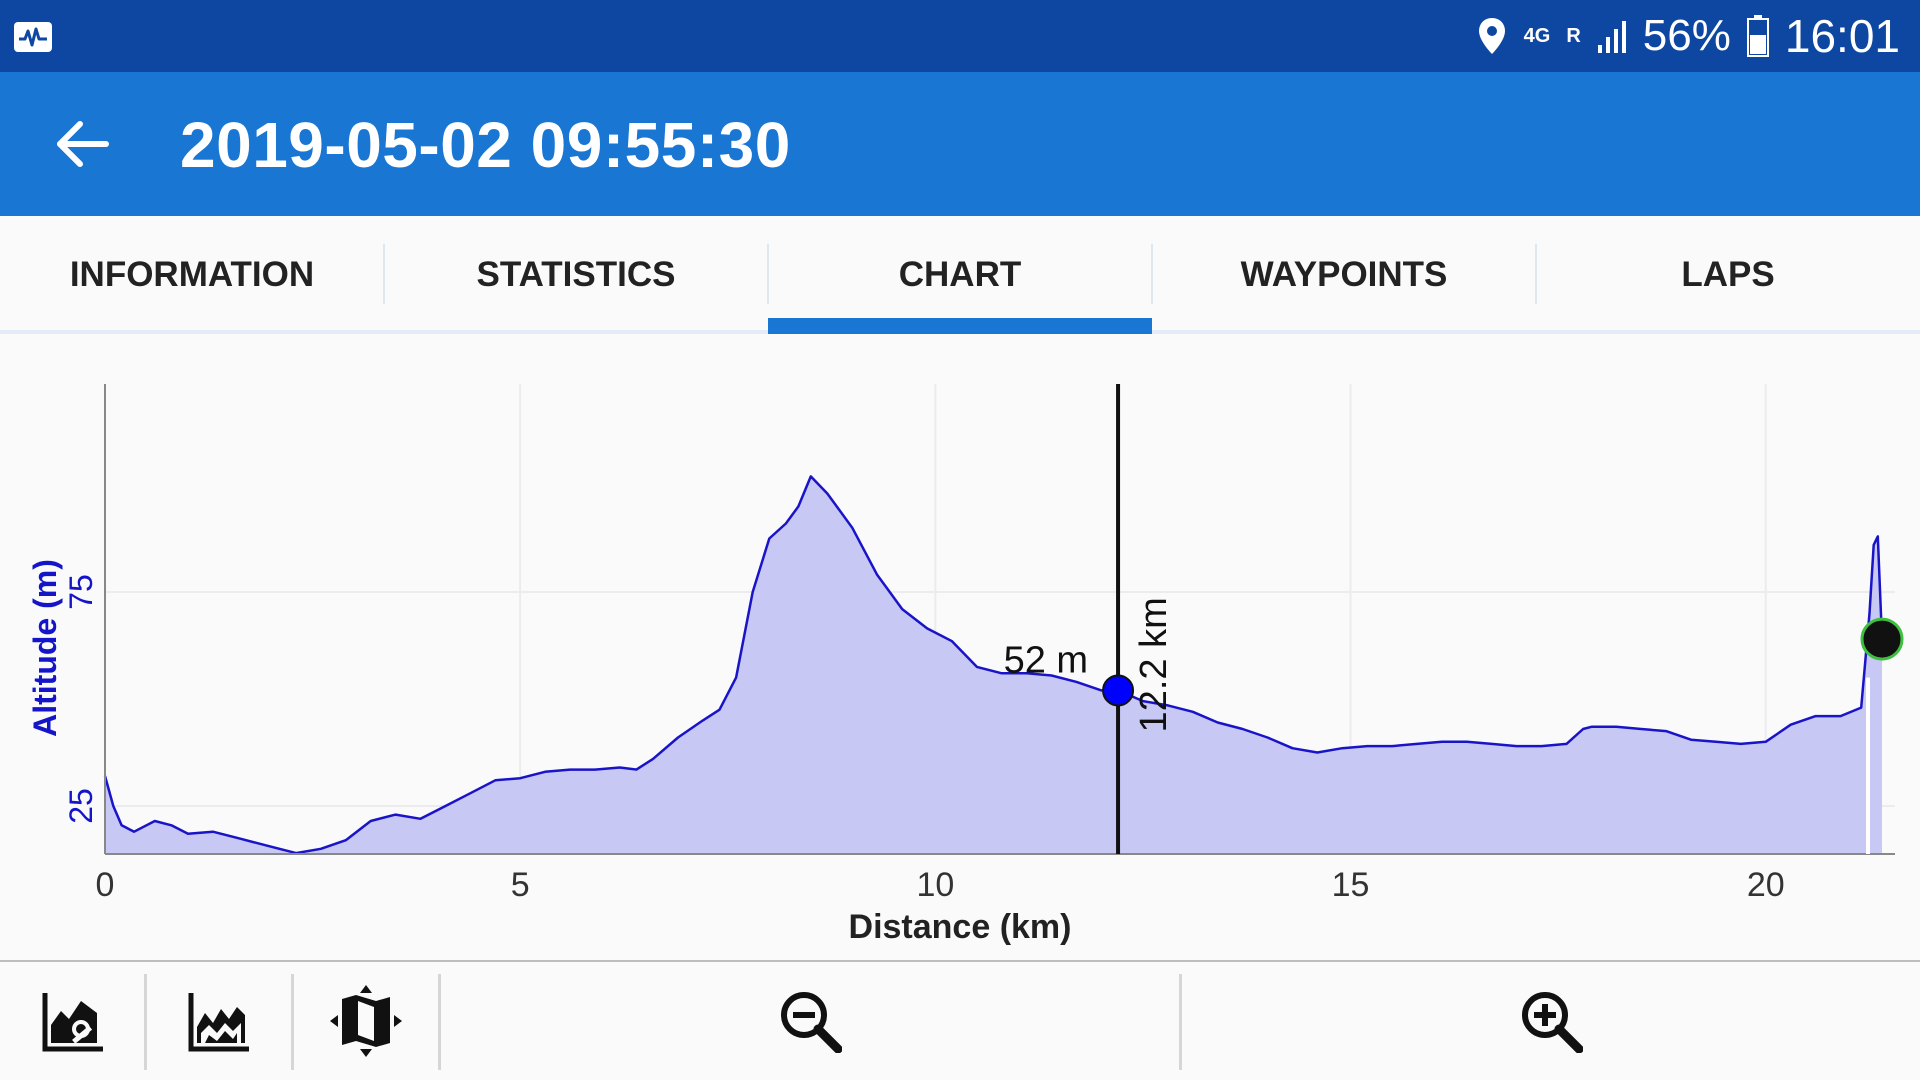  I want to click on y-tick-label: 25, so click(81, 806).